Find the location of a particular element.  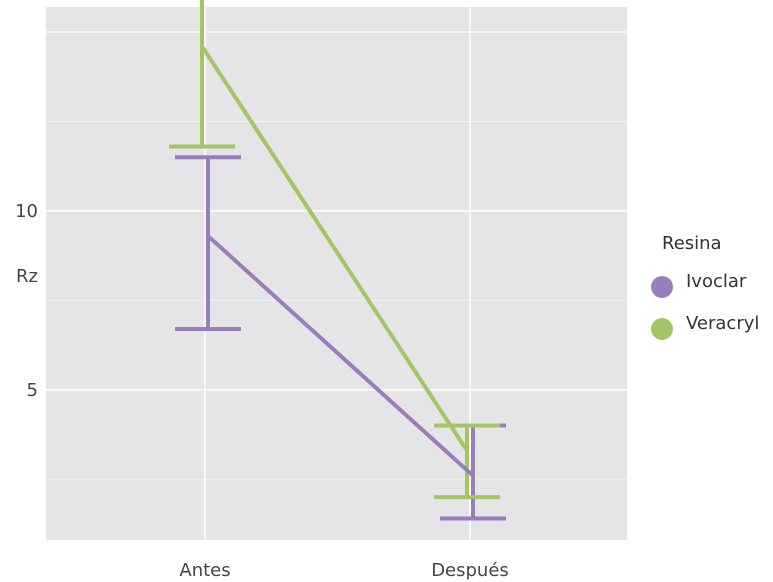

legend: Resina Ivoclar Veracryl is located at coordinates (705, 286).